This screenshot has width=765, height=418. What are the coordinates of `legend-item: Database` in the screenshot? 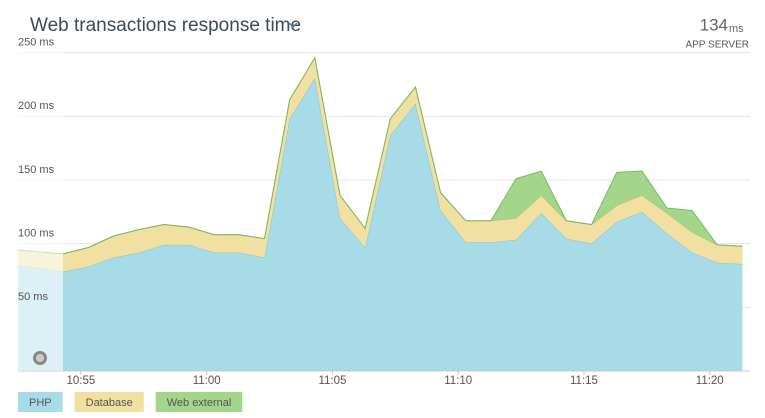 It's located at (109, 402).